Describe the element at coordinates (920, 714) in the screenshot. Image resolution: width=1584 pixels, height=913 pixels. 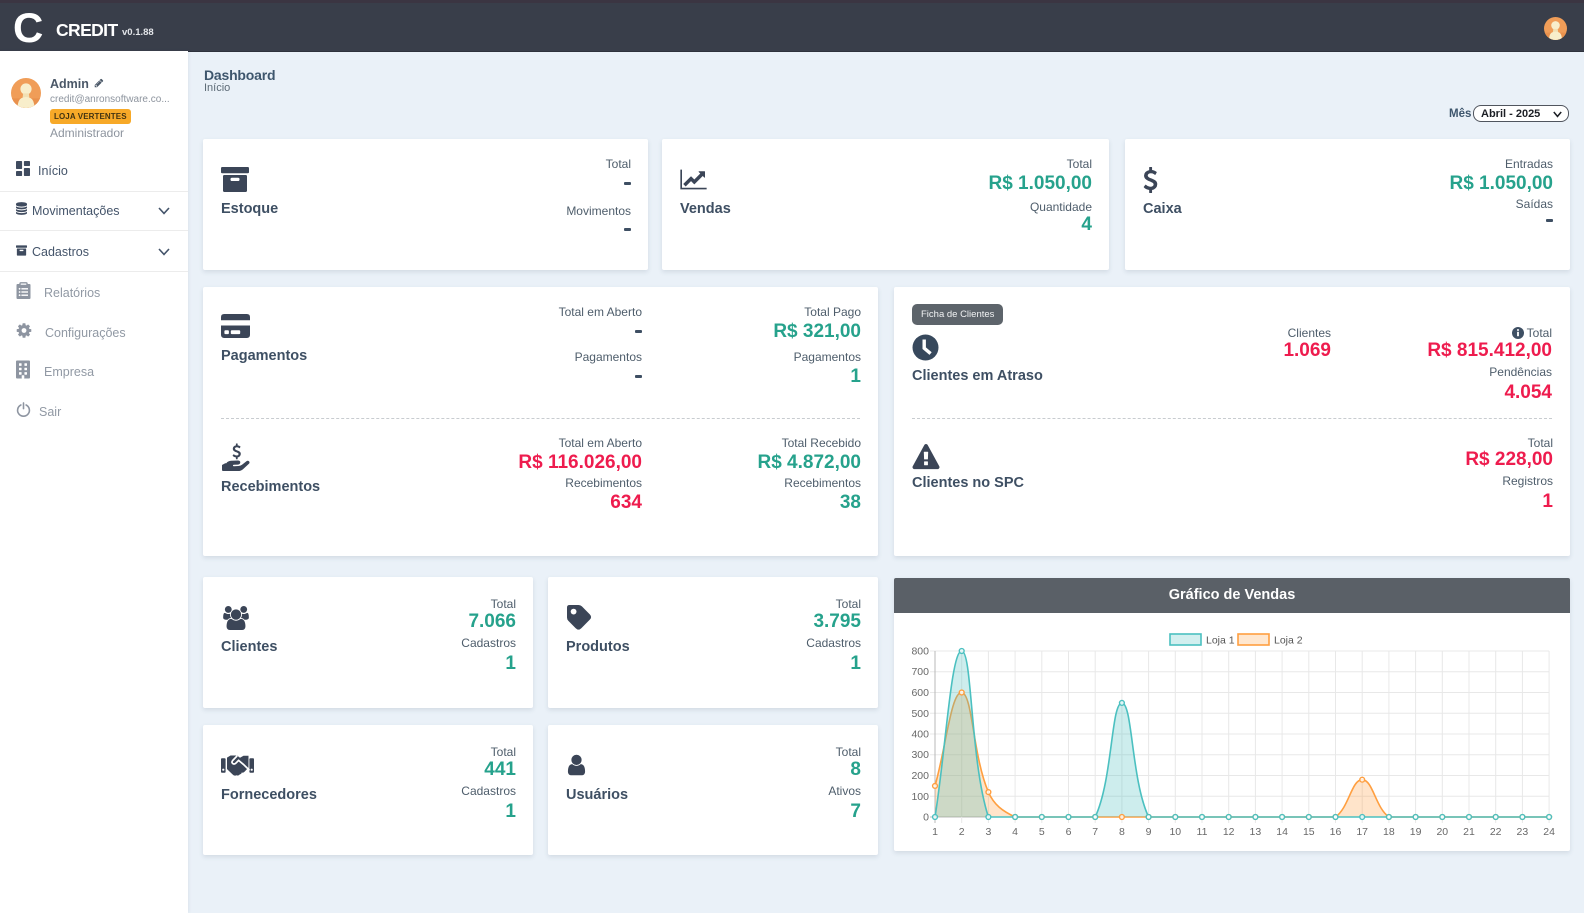
I see `svg-text: 500` at that location.